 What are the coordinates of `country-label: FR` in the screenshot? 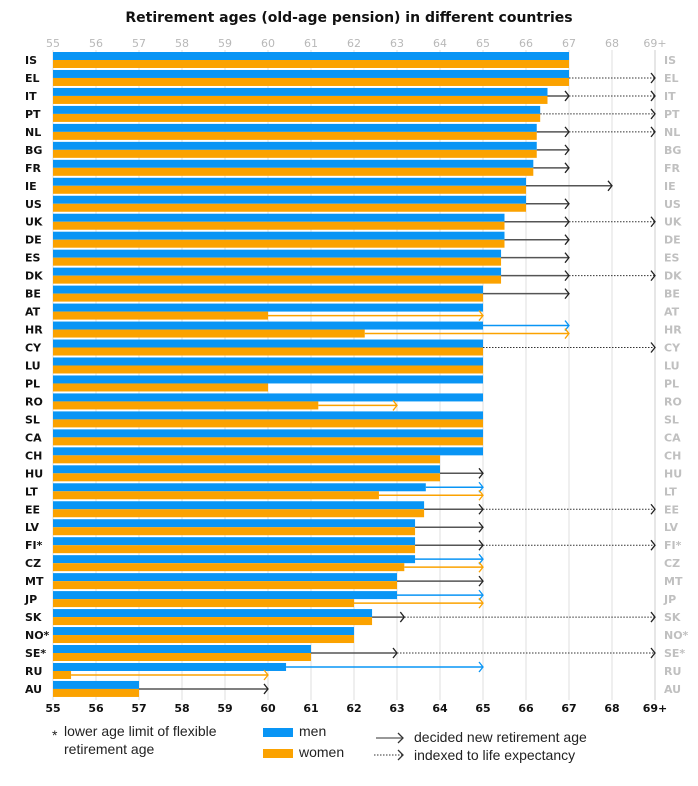 It's located at (33, 168).